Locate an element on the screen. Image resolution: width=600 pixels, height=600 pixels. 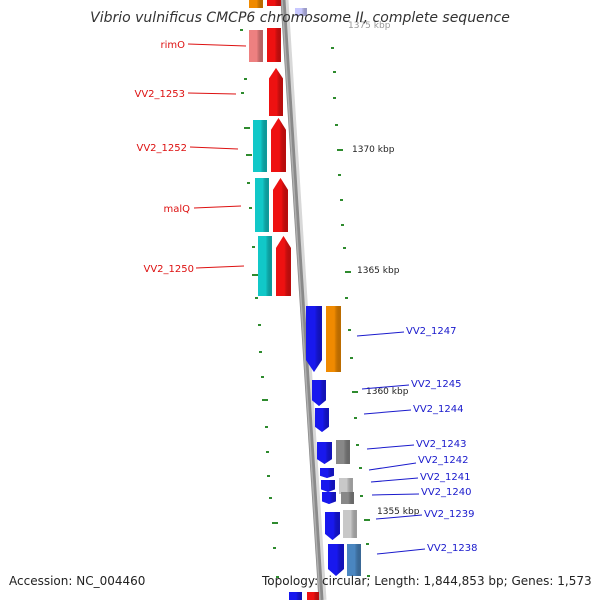
backbone-highlight is located at coordinates (301, 300).